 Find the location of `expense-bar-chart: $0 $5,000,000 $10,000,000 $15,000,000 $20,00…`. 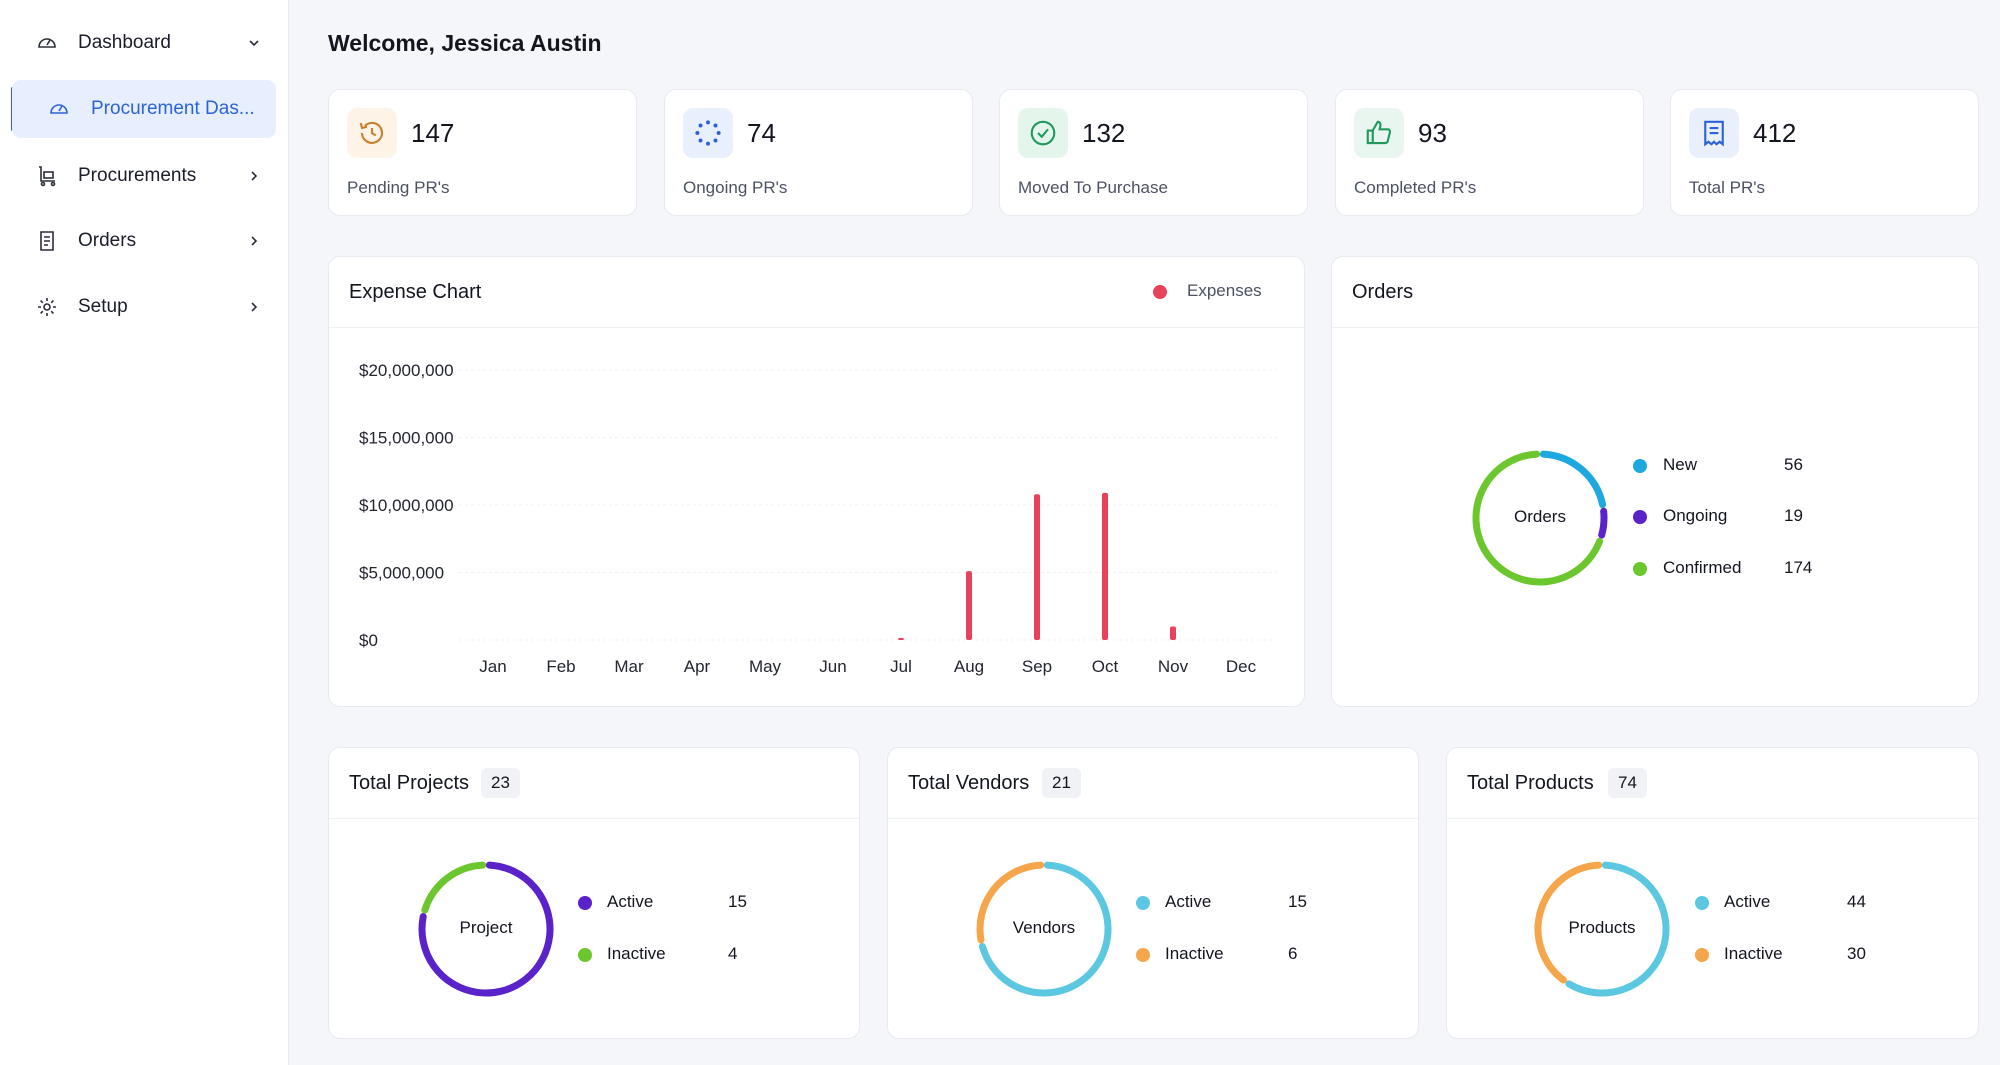

expense-bar-chart: $0 $5,000,000 $10,000,000 $15,000,000 $20,00… is located at coordinates (818, 518).